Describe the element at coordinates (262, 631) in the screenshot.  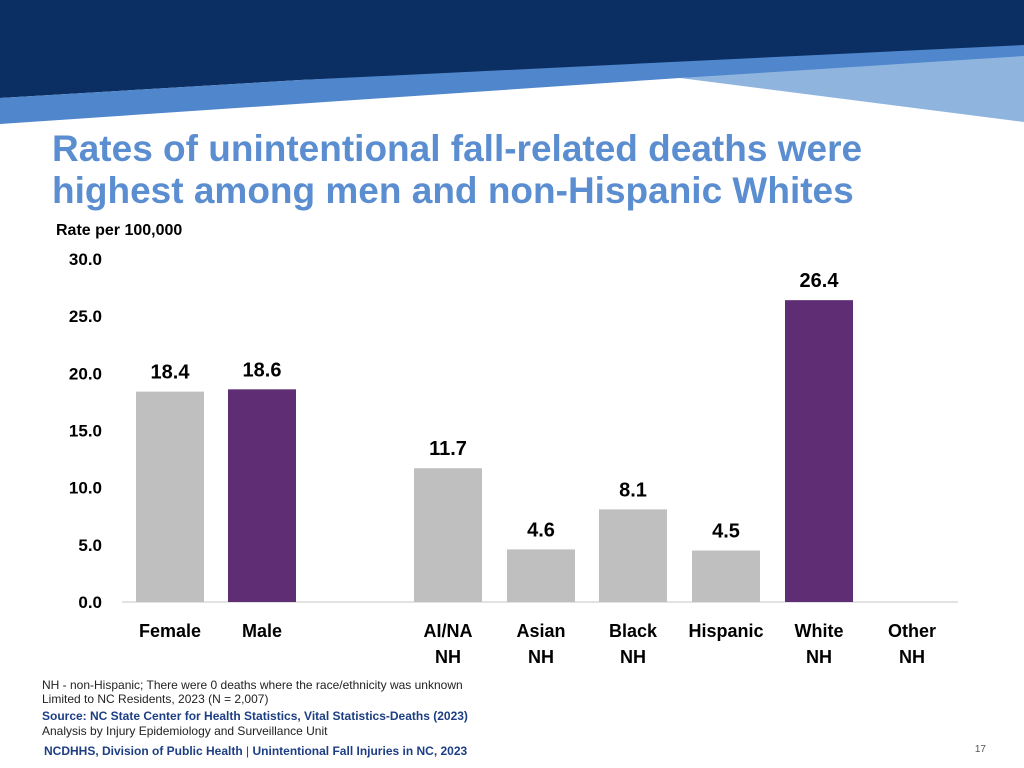
I see `x-tick-label: Male` at that location.